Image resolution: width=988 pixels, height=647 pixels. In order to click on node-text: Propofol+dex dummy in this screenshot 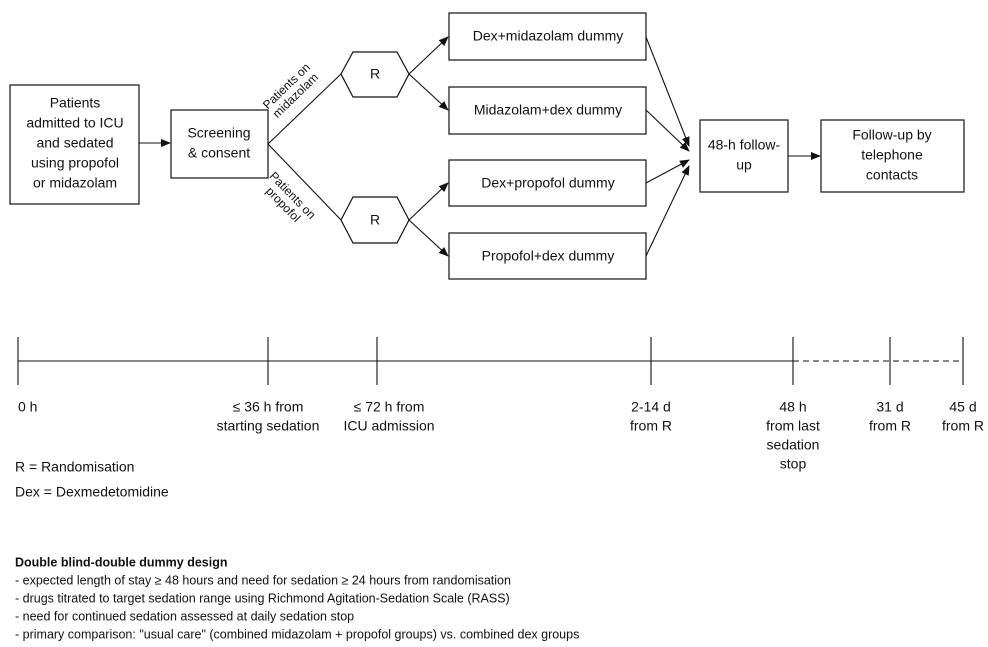, I will do `click(548, 256)`.